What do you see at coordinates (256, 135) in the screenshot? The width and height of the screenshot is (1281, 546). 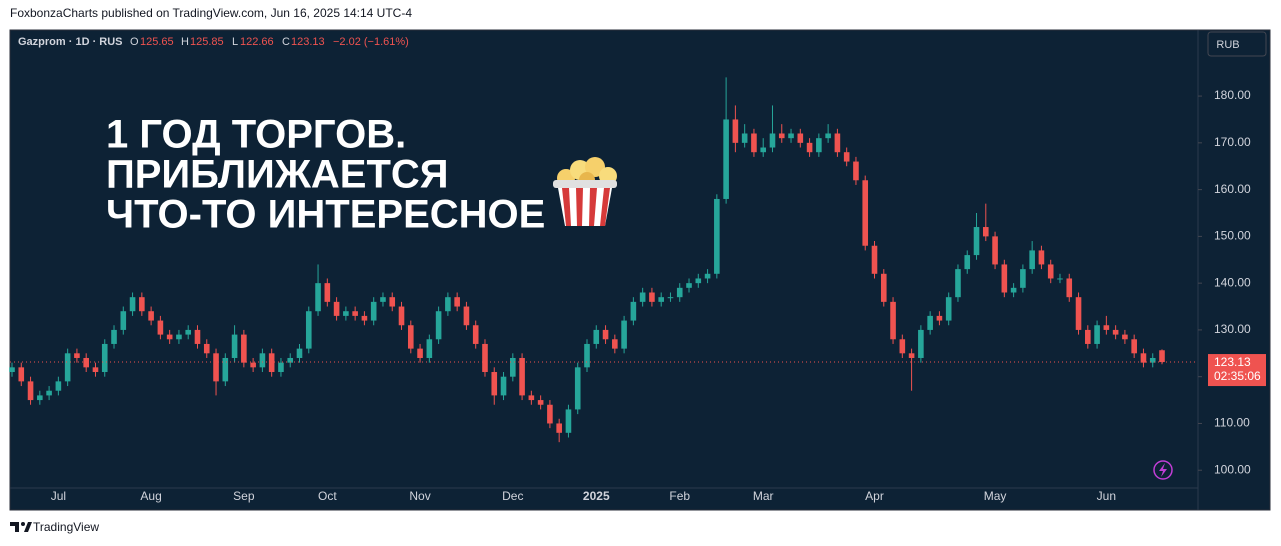 I see `annotation-line: 1 ГОД ТОРГОВ.` at bounding box center [256, 135].